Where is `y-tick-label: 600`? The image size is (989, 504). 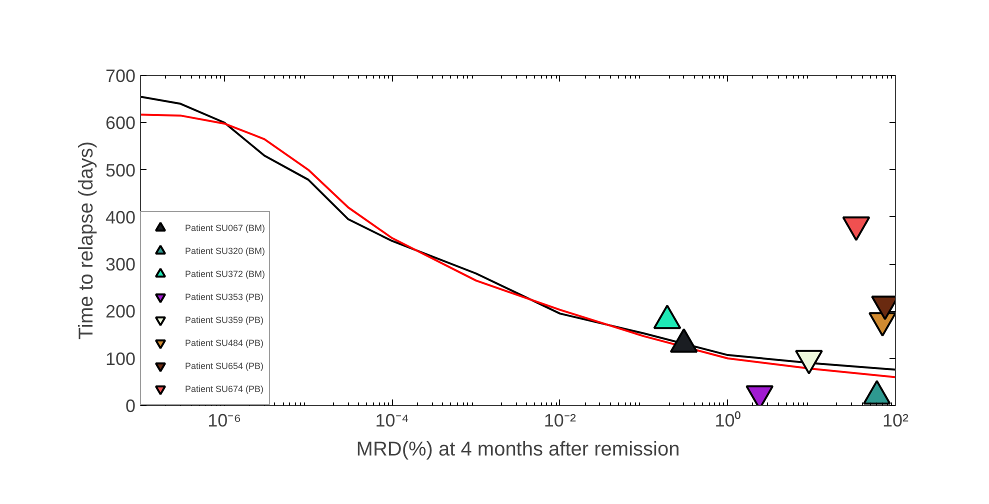 y-tick-label: 600 is located at coordinates (120, 123).